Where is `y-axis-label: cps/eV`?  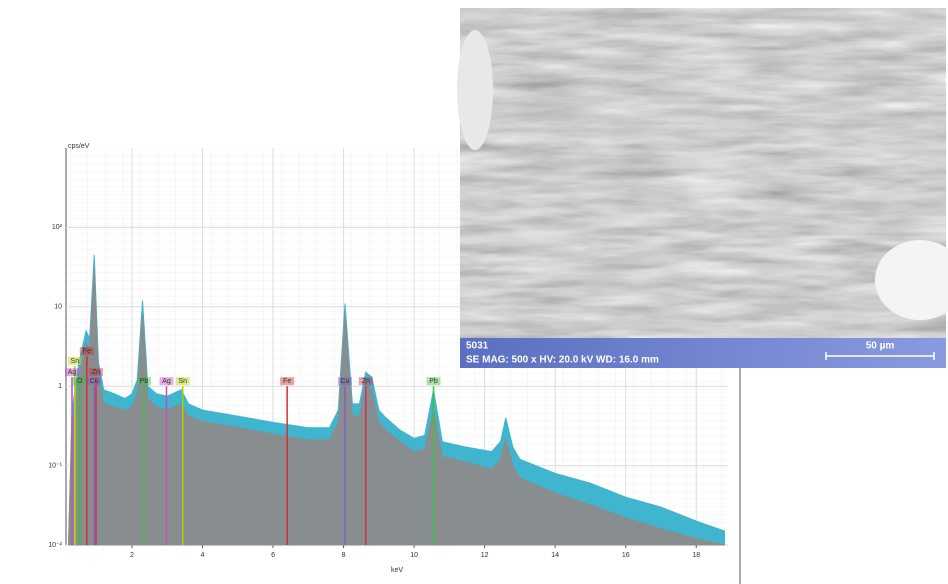 y-axis-label: cps/eV is located at coordinates (79, 146).